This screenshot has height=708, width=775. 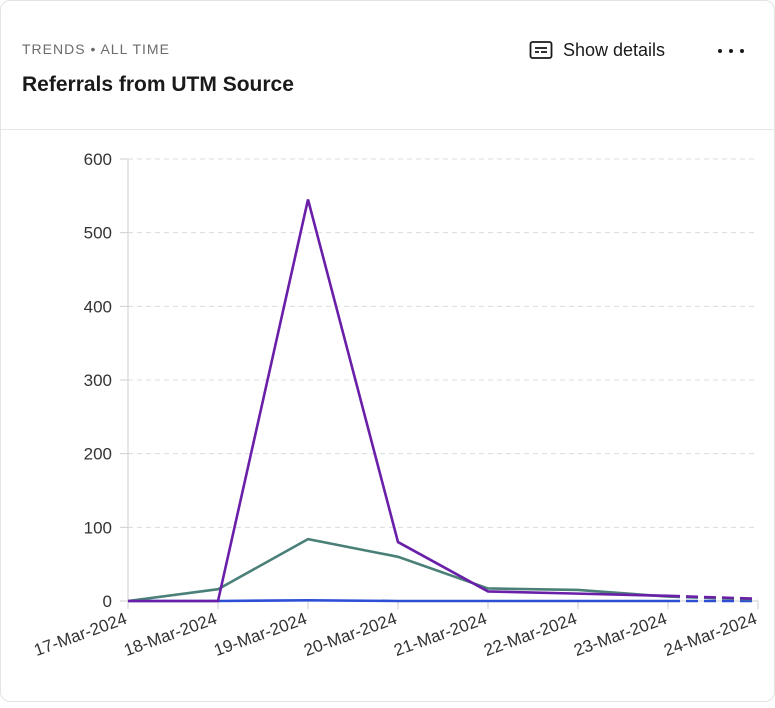 What do you see at coordinates (530, 634) in the screenshot?
I see `x-tick-label: 22-Mar-2024` at bounding box center [530, 634].